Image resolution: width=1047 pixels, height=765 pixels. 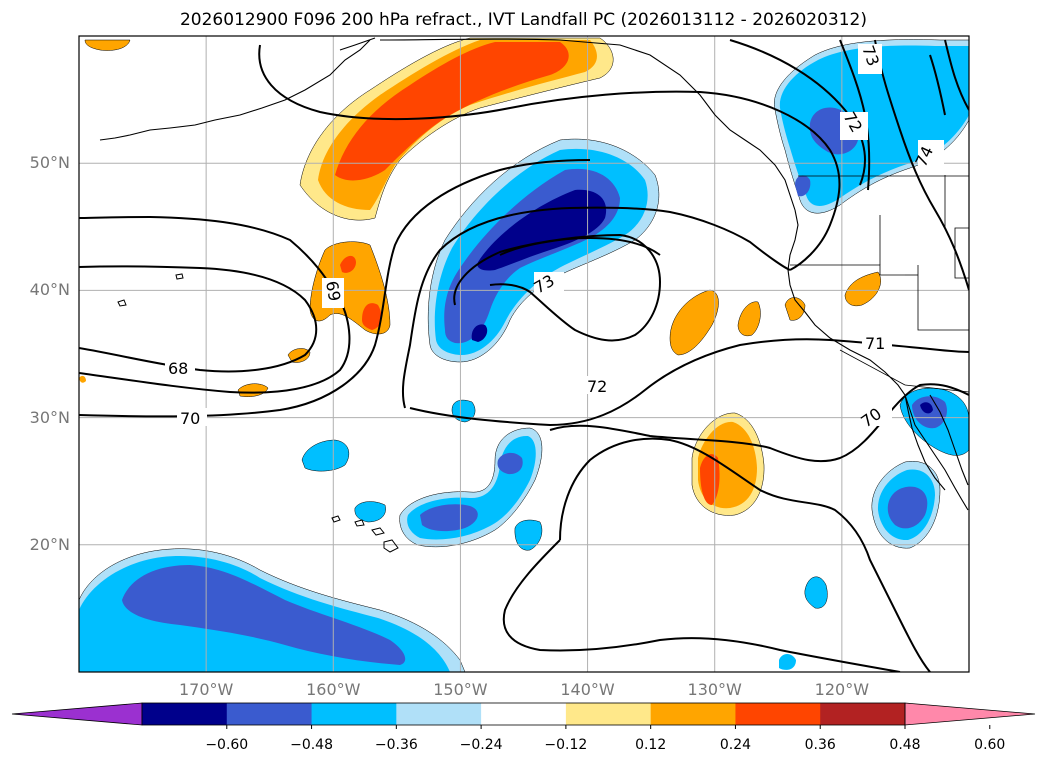 I want to click on colorbar-tick-label-4: −0.12, so click(x=566, y=745).